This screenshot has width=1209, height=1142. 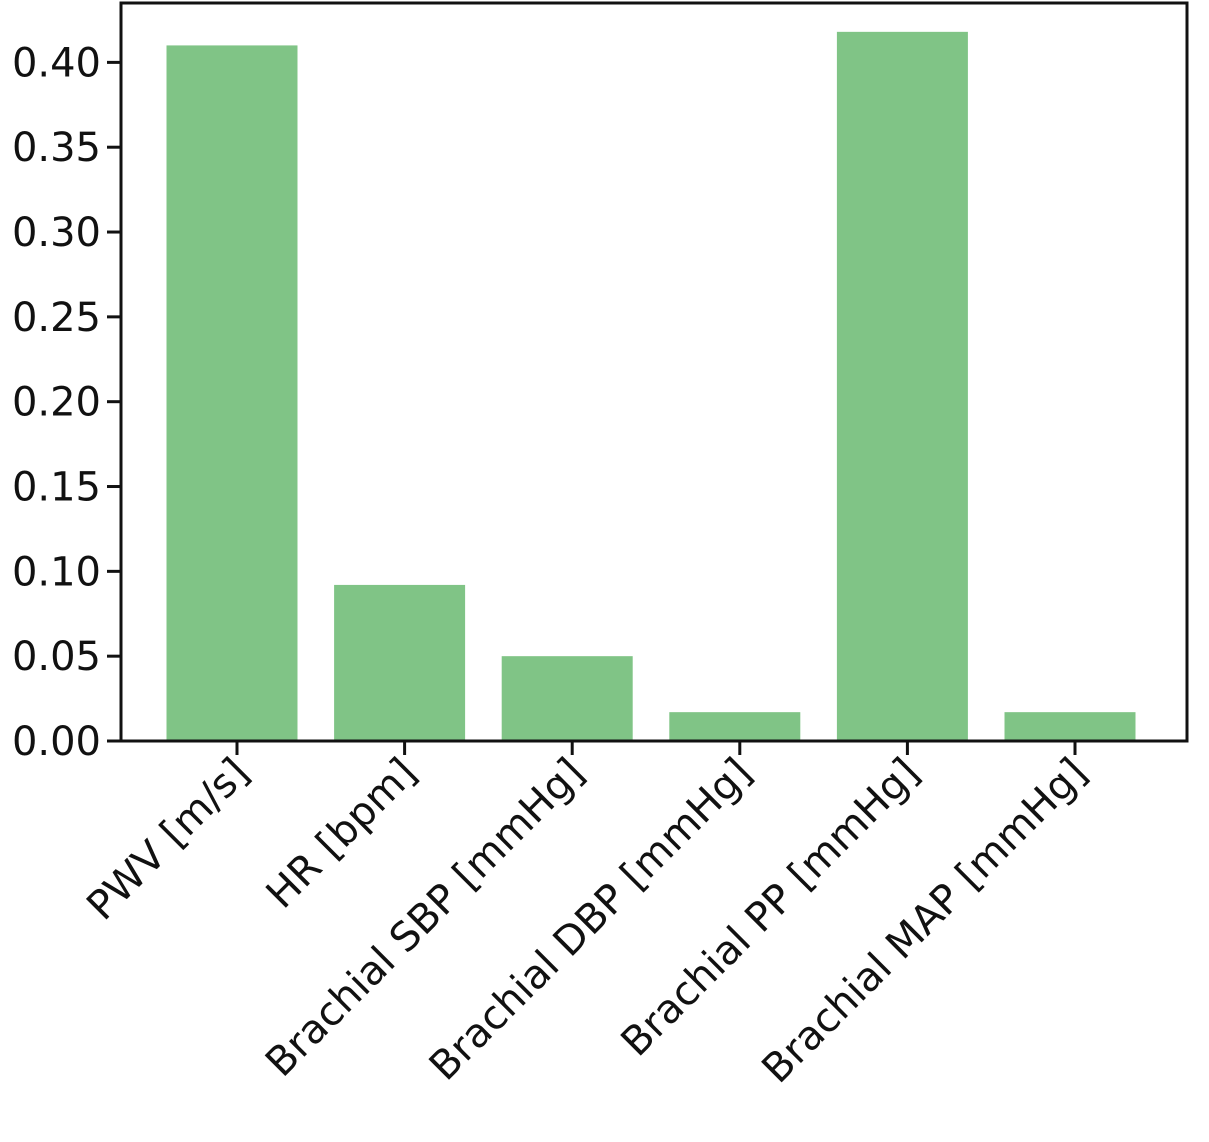 I want to click on y-tick-label: 0.35, so click(x=56, y=148).